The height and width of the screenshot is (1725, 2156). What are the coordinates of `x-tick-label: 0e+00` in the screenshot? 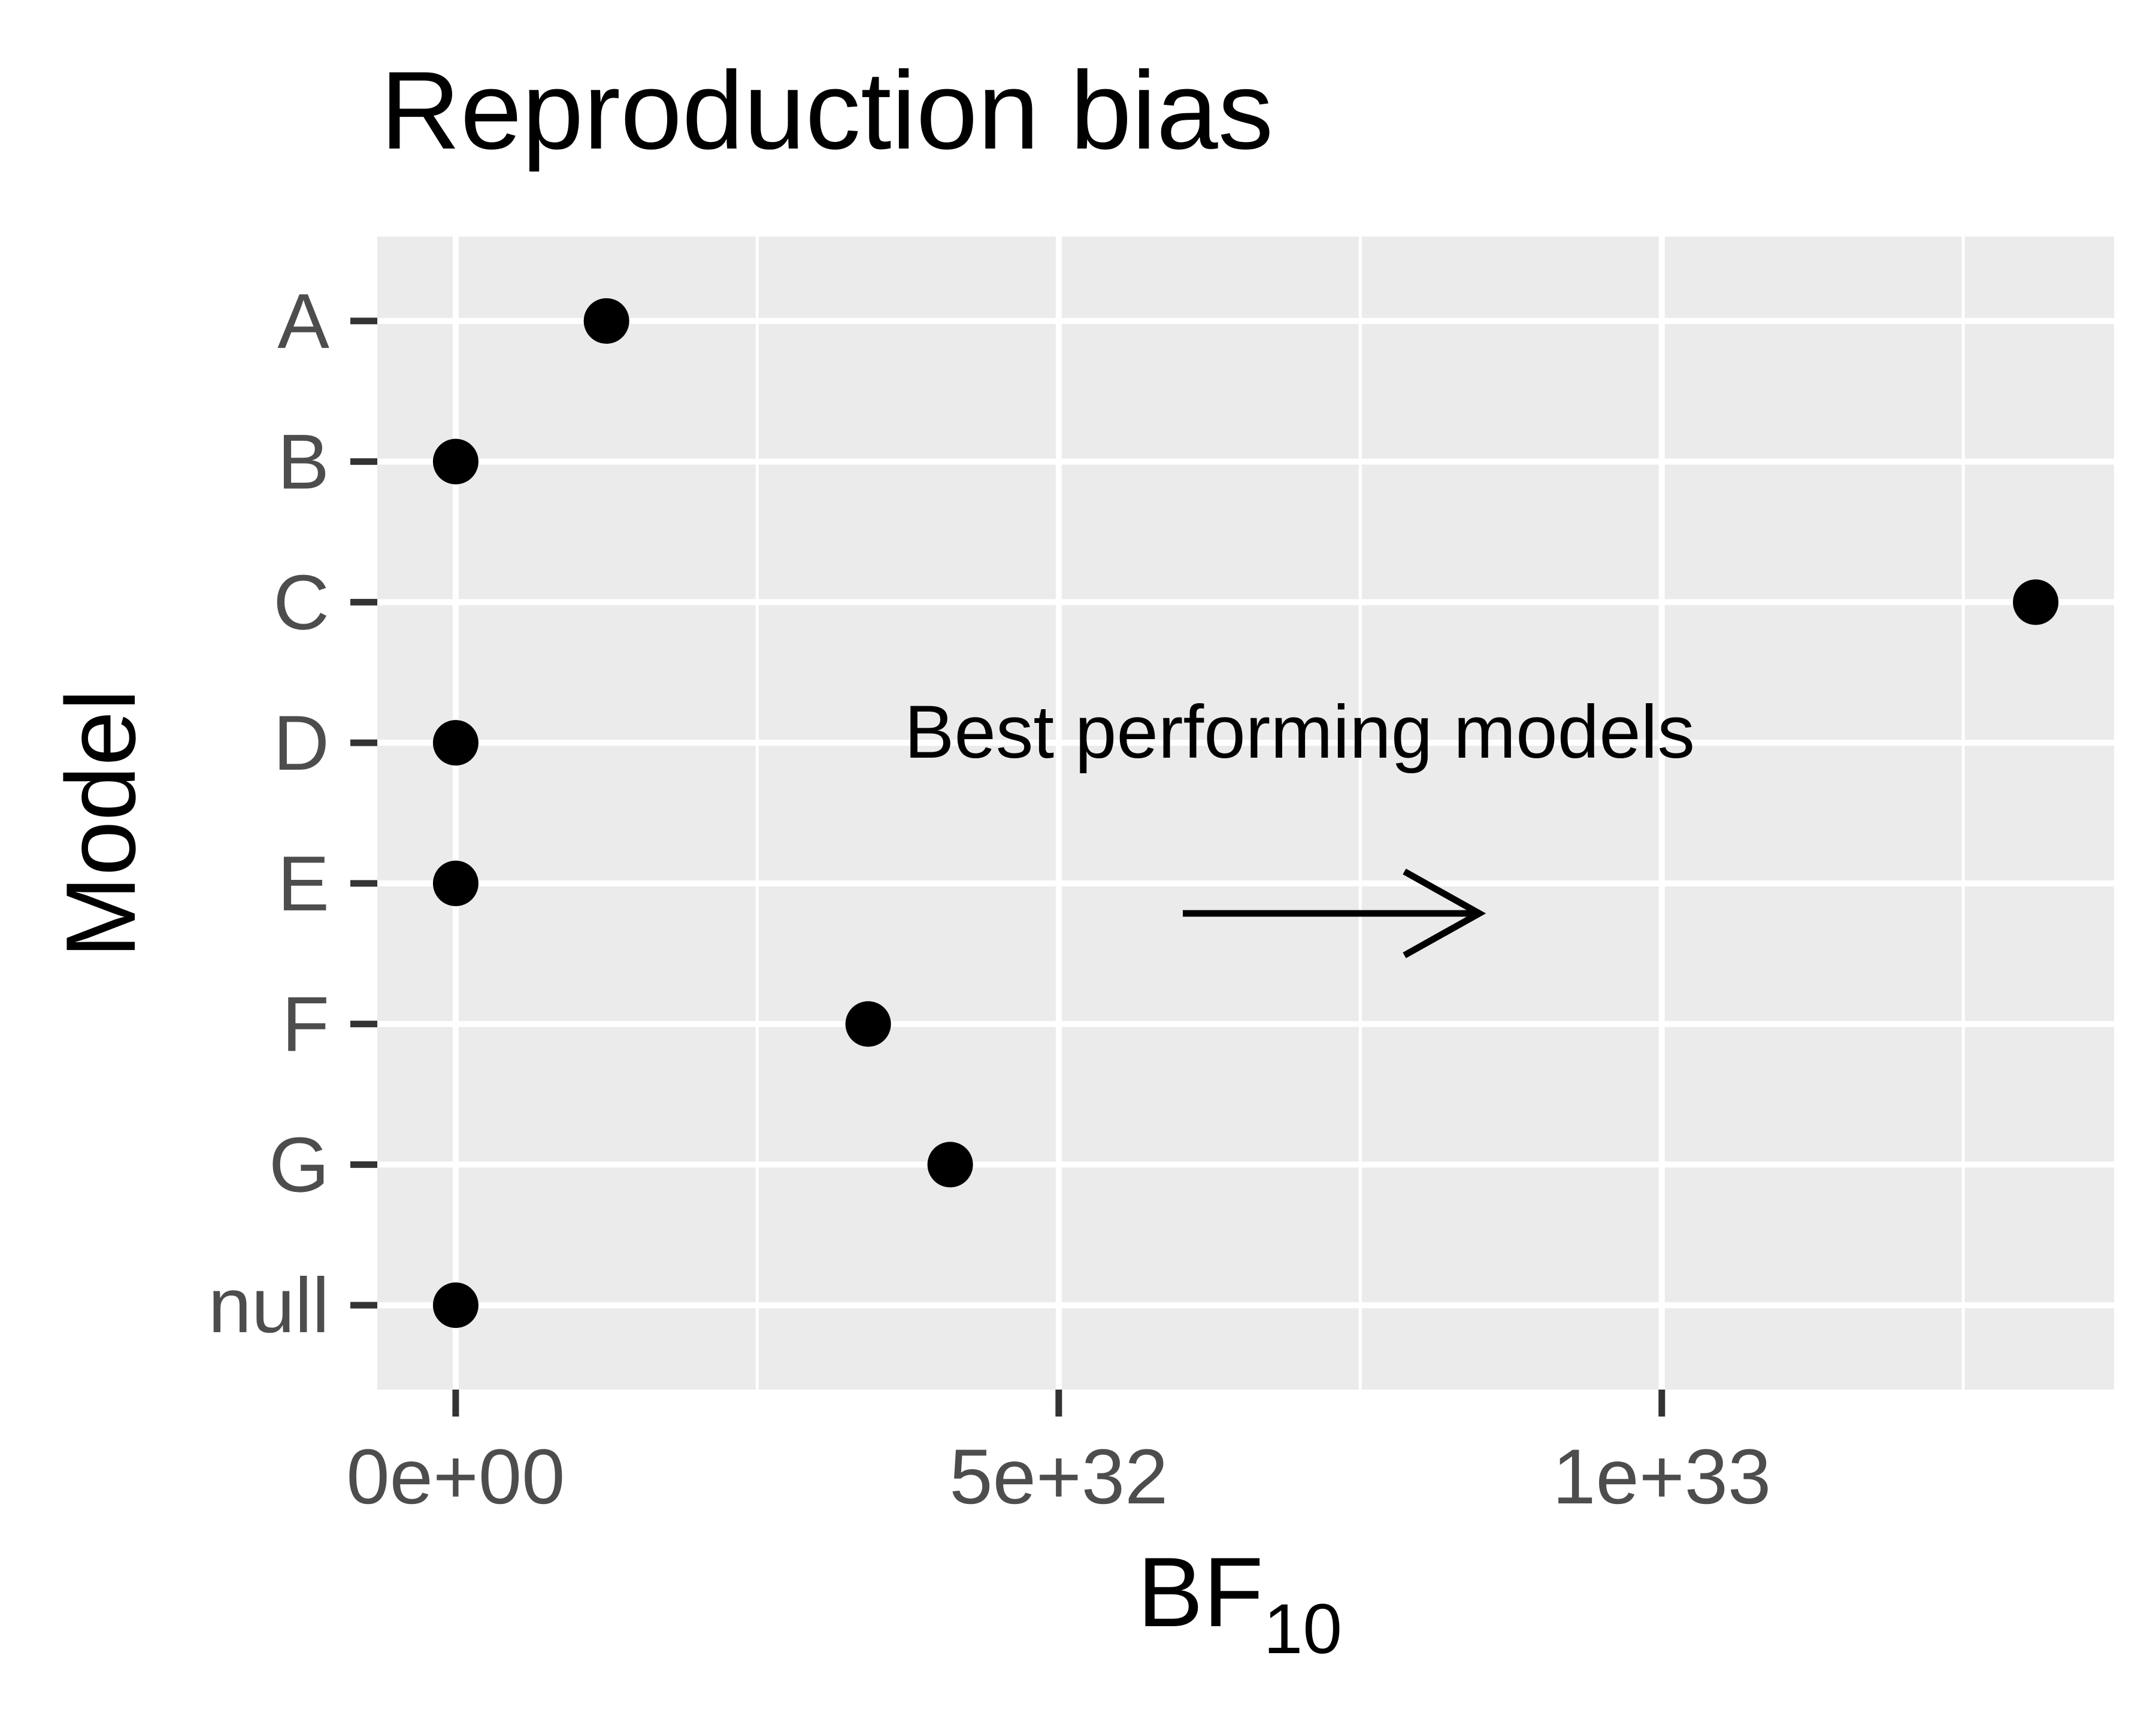 It's located at (455, 1476).